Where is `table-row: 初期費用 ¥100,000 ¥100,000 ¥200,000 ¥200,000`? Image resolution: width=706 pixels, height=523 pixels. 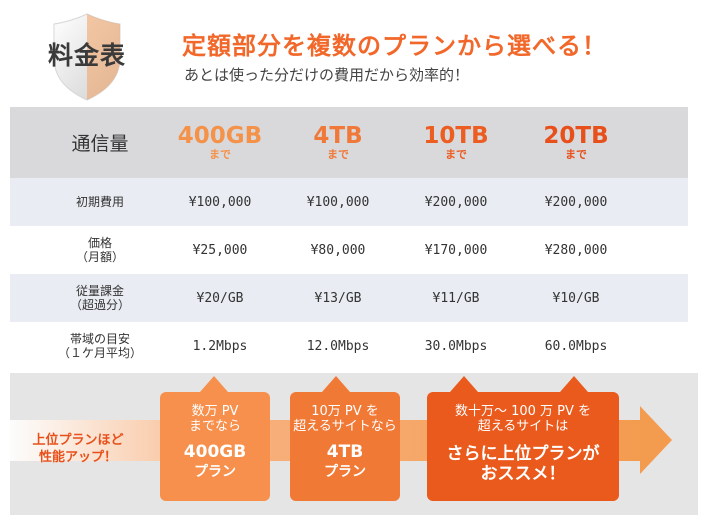
table-row: 初期費用 ¥100,000 ¥100,000 ¥200,000 ¥200,000 is located at coordinates (349, 202).